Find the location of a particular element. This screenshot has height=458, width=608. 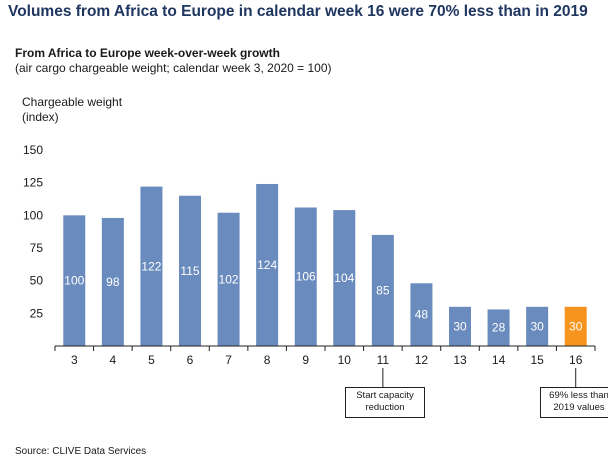

bar-value-label: 124 is located at coordinates (267, 265).